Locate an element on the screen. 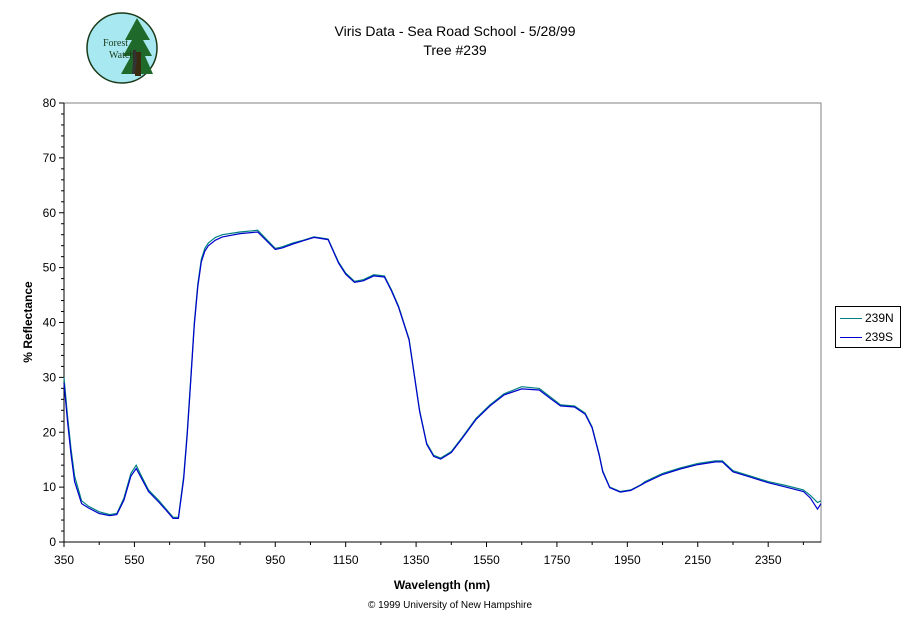 The image size is (911, 623). x-tick-label: 2150 is located at coordinates (697, 560).